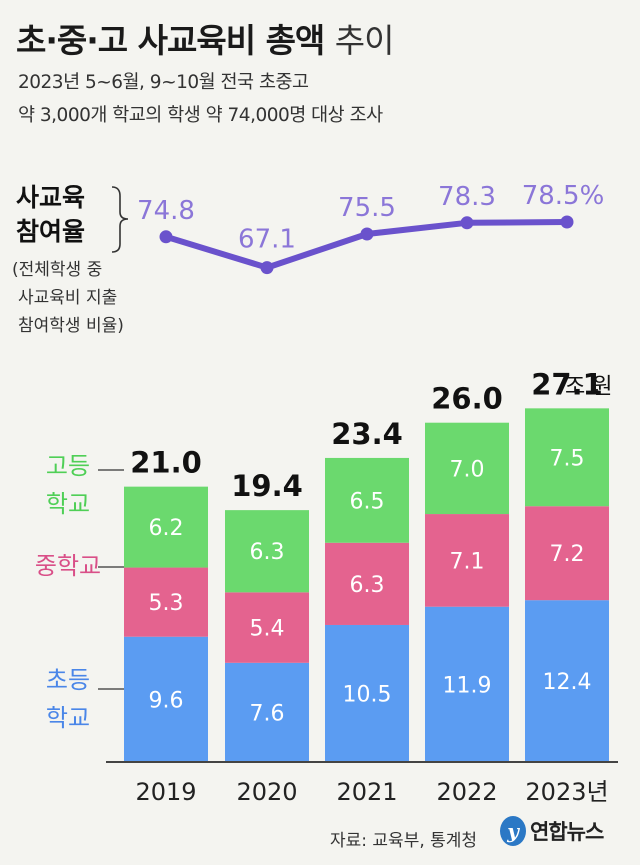 Image resolution: width=640 pixels, height=865 pixels. Describe the element at coordinates (170, 40) in the screenshot. I see `title-bold: 초·중·고 사교육비 총액` at that location.